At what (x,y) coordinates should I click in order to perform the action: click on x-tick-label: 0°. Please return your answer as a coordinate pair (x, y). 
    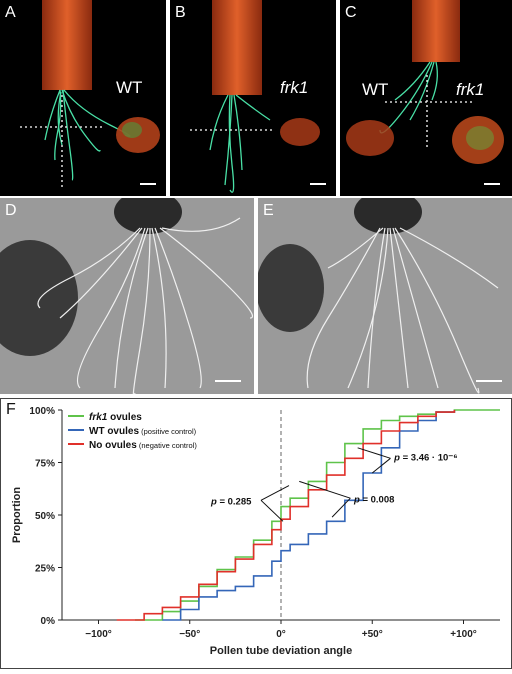
    Looking at the image, I should click on (281, 634).